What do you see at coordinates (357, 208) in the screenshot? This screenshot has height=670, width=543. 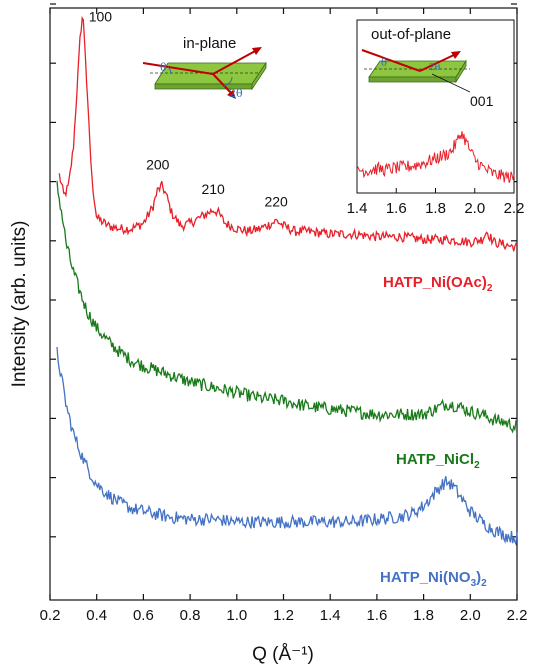 I see `inset-x-tick-label-0: 1.4` at bounding box center [357, 208].